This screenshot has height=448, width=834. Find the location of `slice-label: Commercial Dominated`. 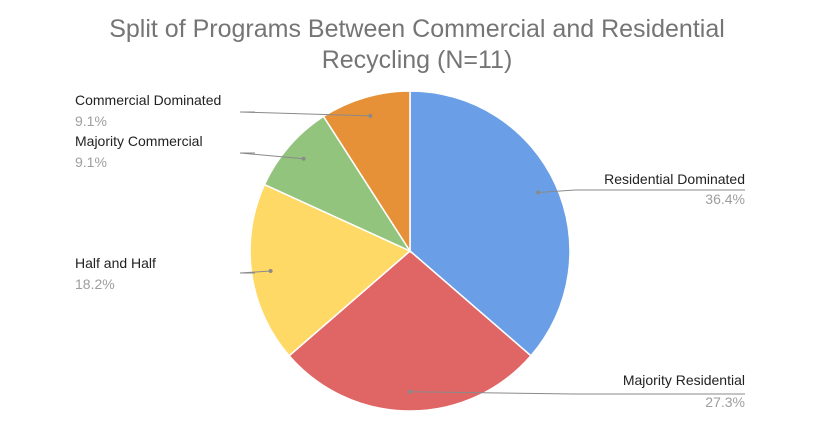

slice-label: Commercial Dominated is located at coordinates (148, 100).